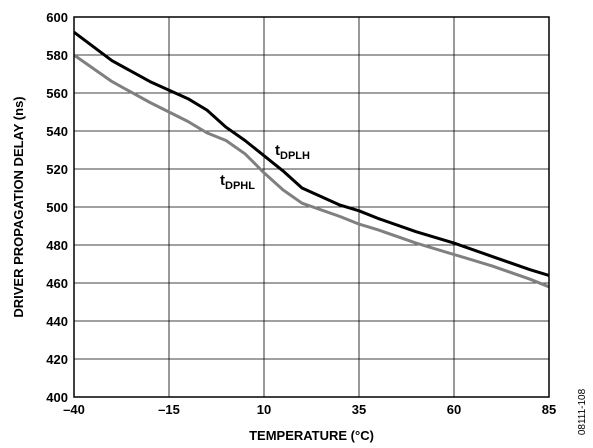 The width and height of the screenshot is (593, 448). What do you see at coordinates (237, 182) in the screenshot?
I see `series-label-tdphl: tDPHL` at bounding box center [237, 182].